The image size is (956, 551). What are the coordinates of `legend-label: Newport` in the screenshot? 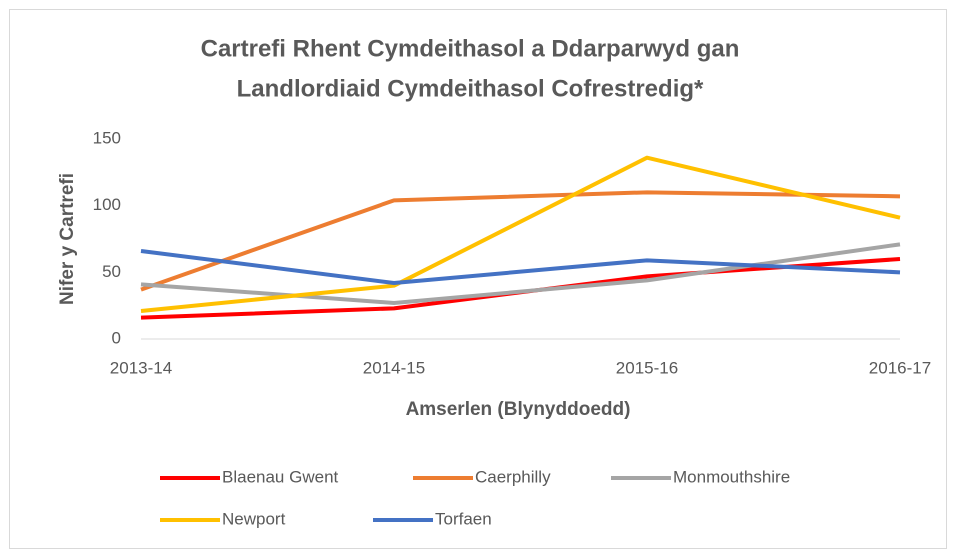 It's located at (254, 518).